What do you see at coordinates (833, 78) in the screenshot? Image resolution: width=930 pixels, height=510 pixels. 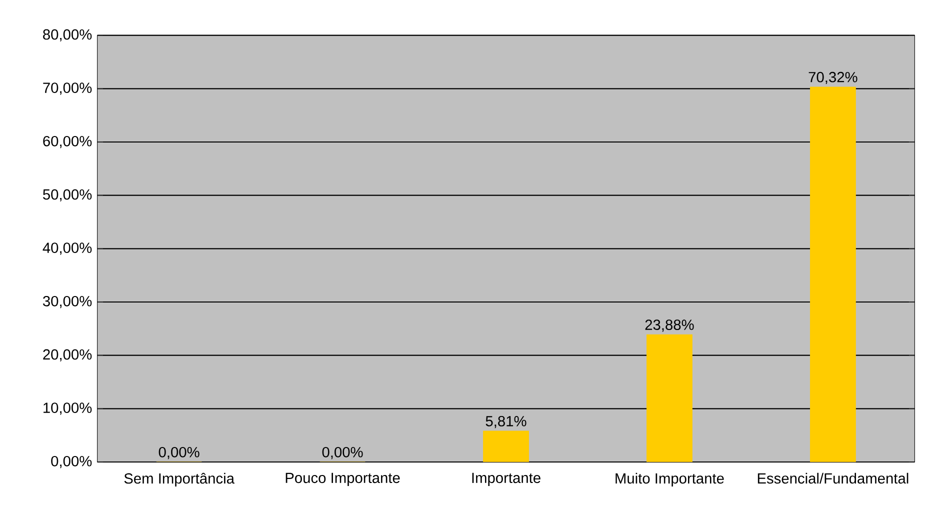 I see `data-label: 70,32%` at bounding box center [833, 78].